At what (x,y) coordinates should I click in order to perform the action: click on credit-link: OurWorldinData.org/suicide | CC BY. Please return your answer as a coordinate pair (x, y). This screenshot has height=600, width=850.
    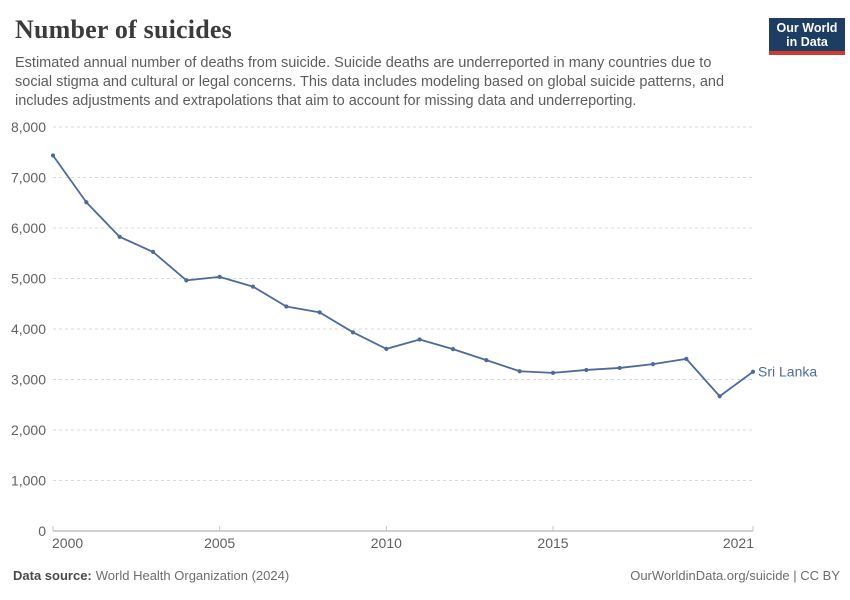
    Looking at the image, I should click on (735, 575).